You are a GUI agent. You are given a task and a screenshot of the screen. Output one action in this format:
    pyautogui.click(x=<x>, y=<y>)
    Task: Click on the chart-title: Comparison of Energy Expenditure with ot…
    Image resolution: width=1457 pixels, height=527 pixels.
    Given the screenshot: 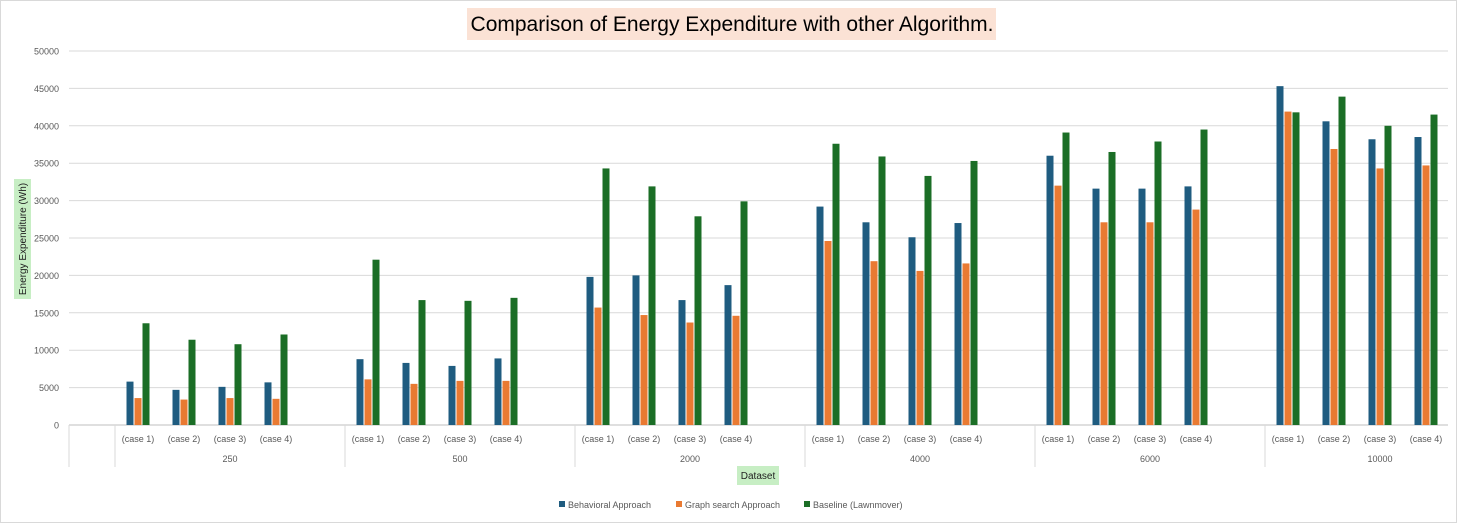 What is the action you would take?
    pyautogui.click(x=732, y=24)
    